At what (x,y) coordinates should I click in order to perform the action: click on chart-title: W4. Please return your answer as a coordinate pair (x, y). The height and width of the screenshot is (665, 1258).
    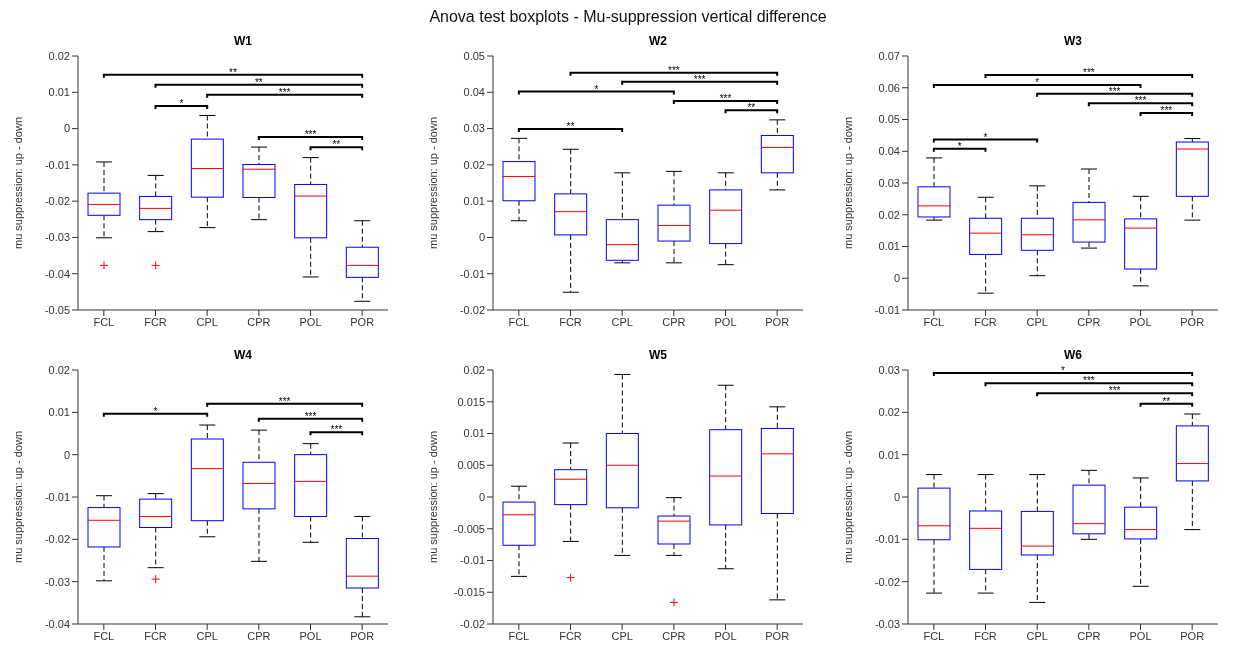
    Looking at the image, I should click on (243, 356).